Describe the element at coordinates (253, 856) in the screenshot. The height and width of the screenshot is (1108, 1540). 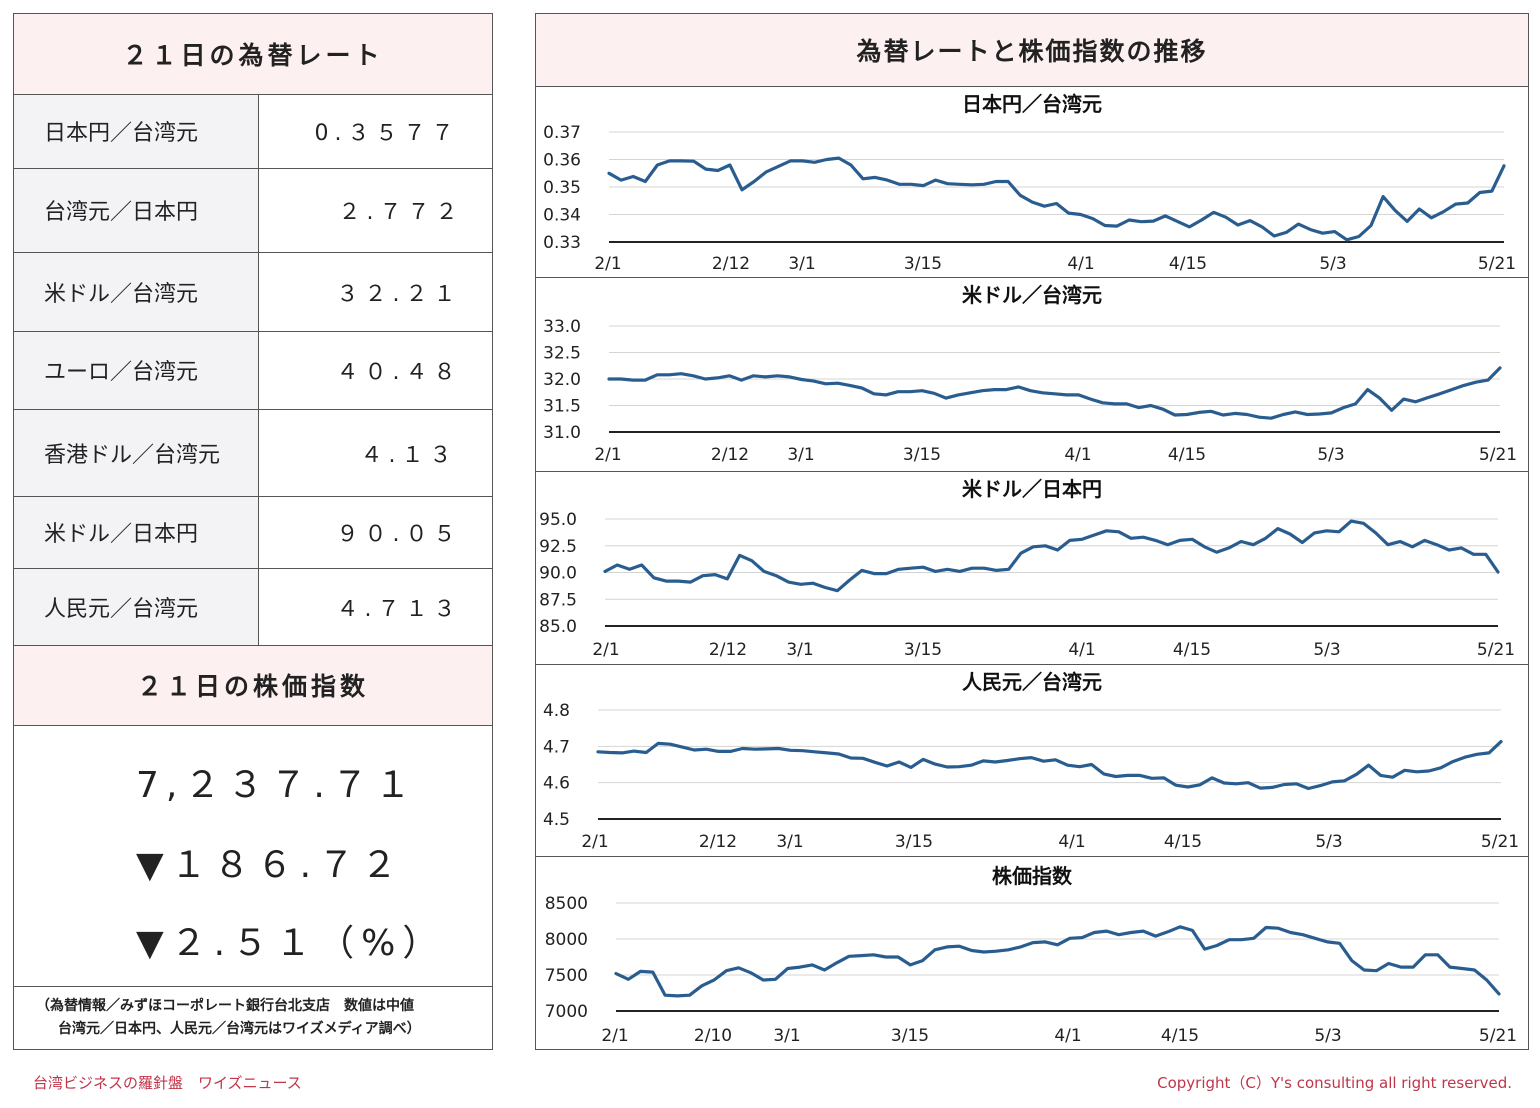
I see `stock-values: 7,２３７.７１ ▼１８６.７２ ▼２.５１（%）` at that location.